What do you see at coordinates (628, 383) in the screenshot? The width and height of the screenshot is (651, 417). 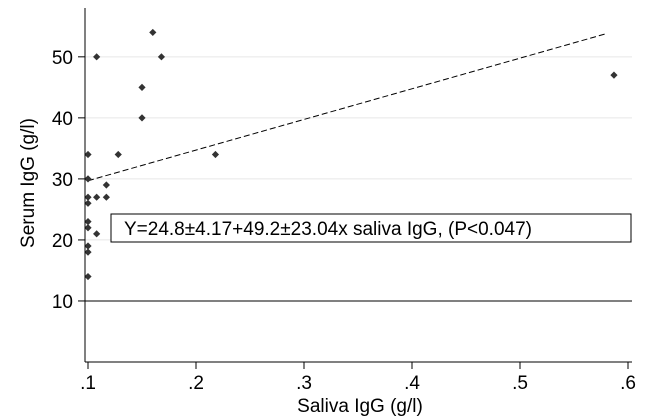 I see `x-tick-label: .6` at bounding box center [628, 383].